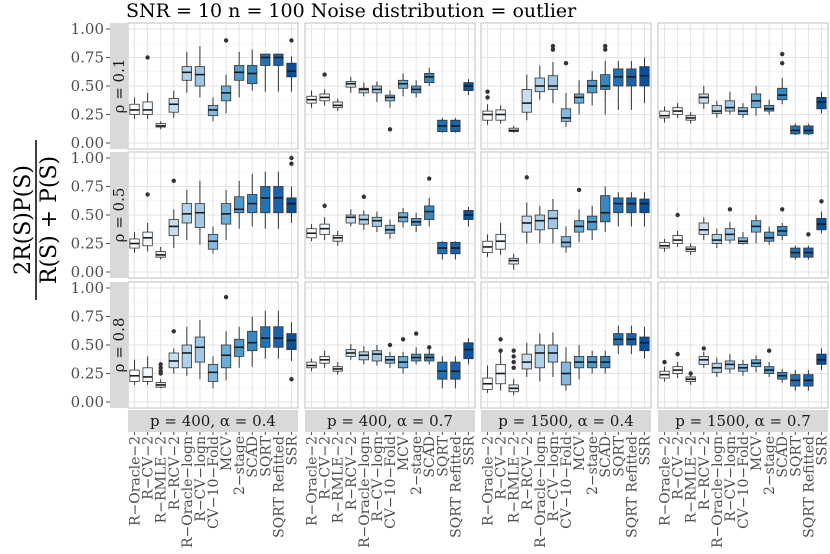  What do you see at coordinates (579, 98) in the screenshot?
I see `box-mcv` at bounding box center [579, 98].